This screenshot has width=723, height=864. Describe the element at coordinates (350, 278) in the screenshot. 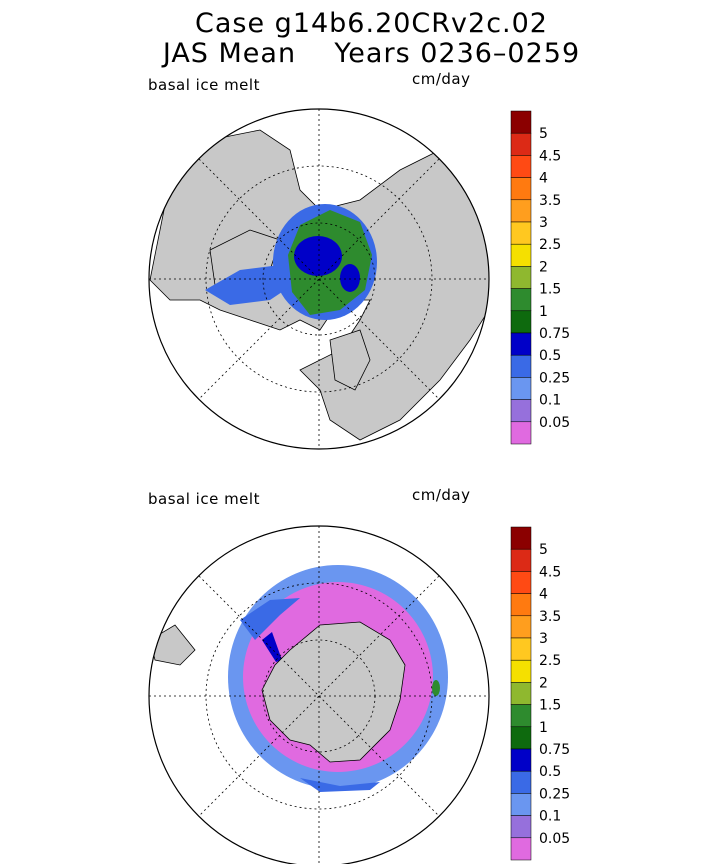

I see `north-ice-blue-spot` at that location.